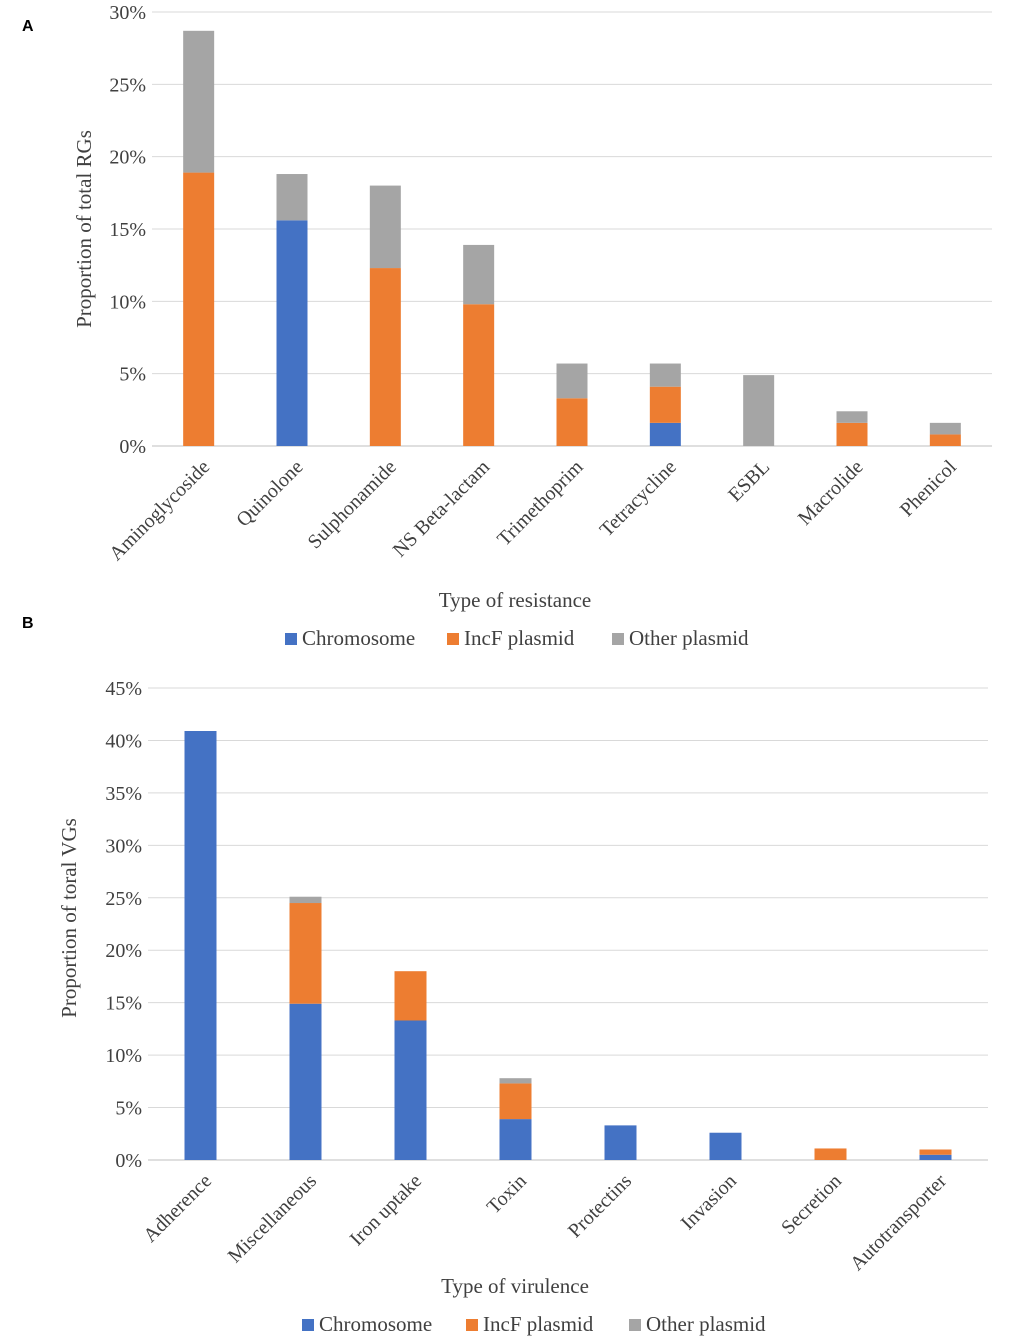 The height and width of the screenshot is (1339, 1010). I want to click on x-category-label: Tetracycline, so click(638, 498).